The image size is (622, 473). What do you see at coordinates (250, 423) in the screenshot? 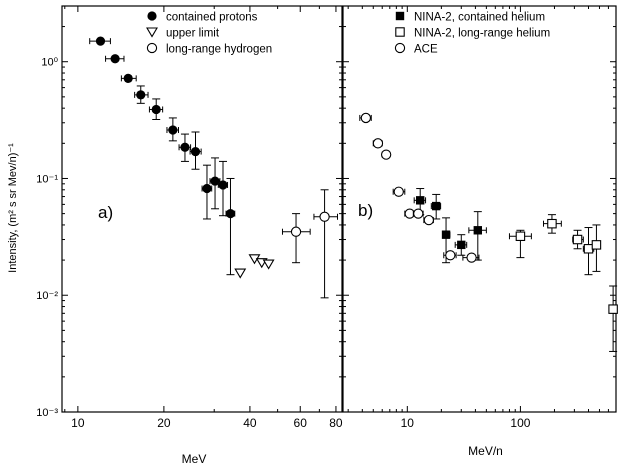
I see `x-tick-label: 40` at bounding box center [250, 423].